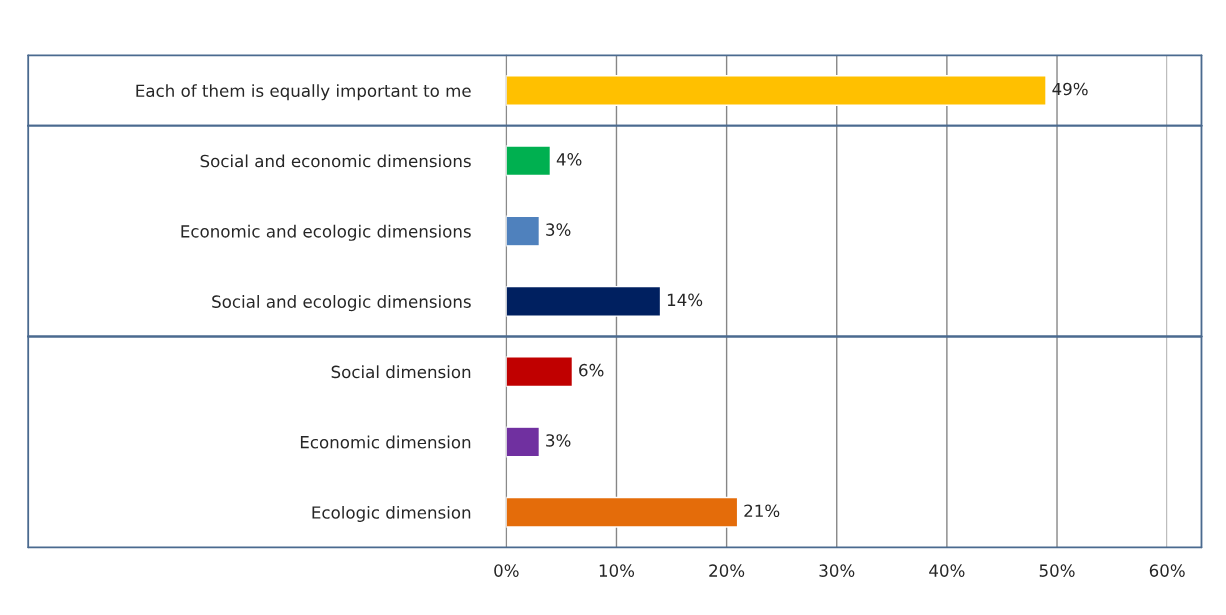  Describe the element at coordinates (506, 570) in the screenshot. I see `x-tick-label: 0%` at that location.